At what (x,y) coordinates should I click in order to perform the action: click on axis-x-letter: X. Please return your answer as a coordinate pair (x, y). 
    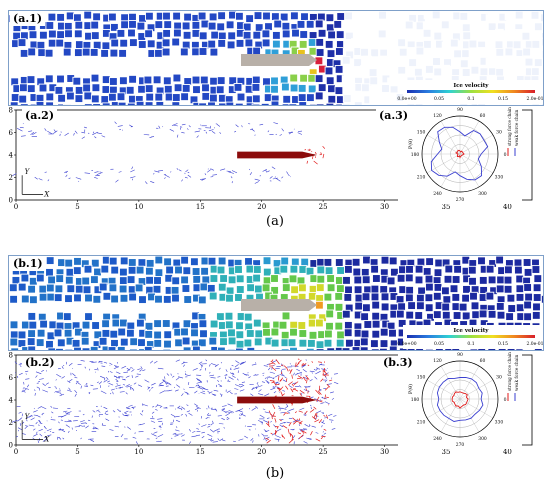
    Looking at the image, I should click on (46, 195).